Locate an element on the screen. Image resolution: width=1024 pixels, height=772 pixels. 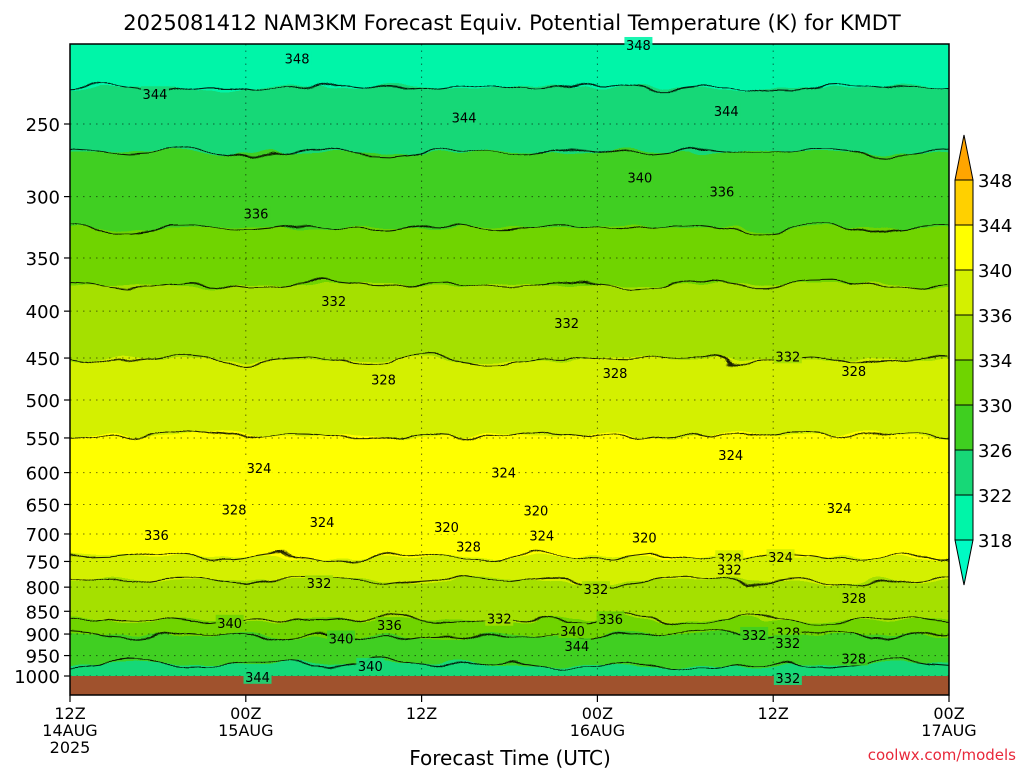
colorbar-label: 348 is located at coordinates (995, 181).